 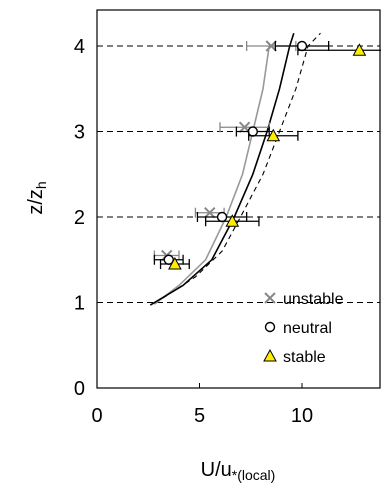 What do you see at coordinates (36, 202) in the screenshot?
I see `y-axis-title-main: z/z` at bounding box center [36, 202].